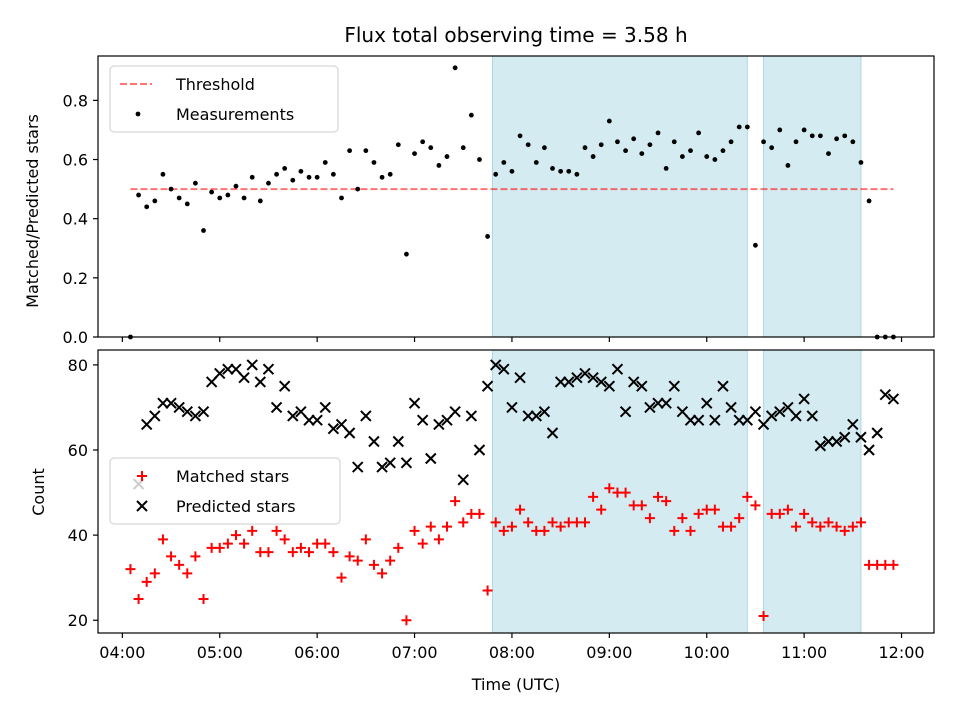 Image resolution: width=960 pixels, height=720 pixels. Describe the element at coordinates (75, 100) in the screenshot. I see `top-y-tick-label: 0.8` at that location.